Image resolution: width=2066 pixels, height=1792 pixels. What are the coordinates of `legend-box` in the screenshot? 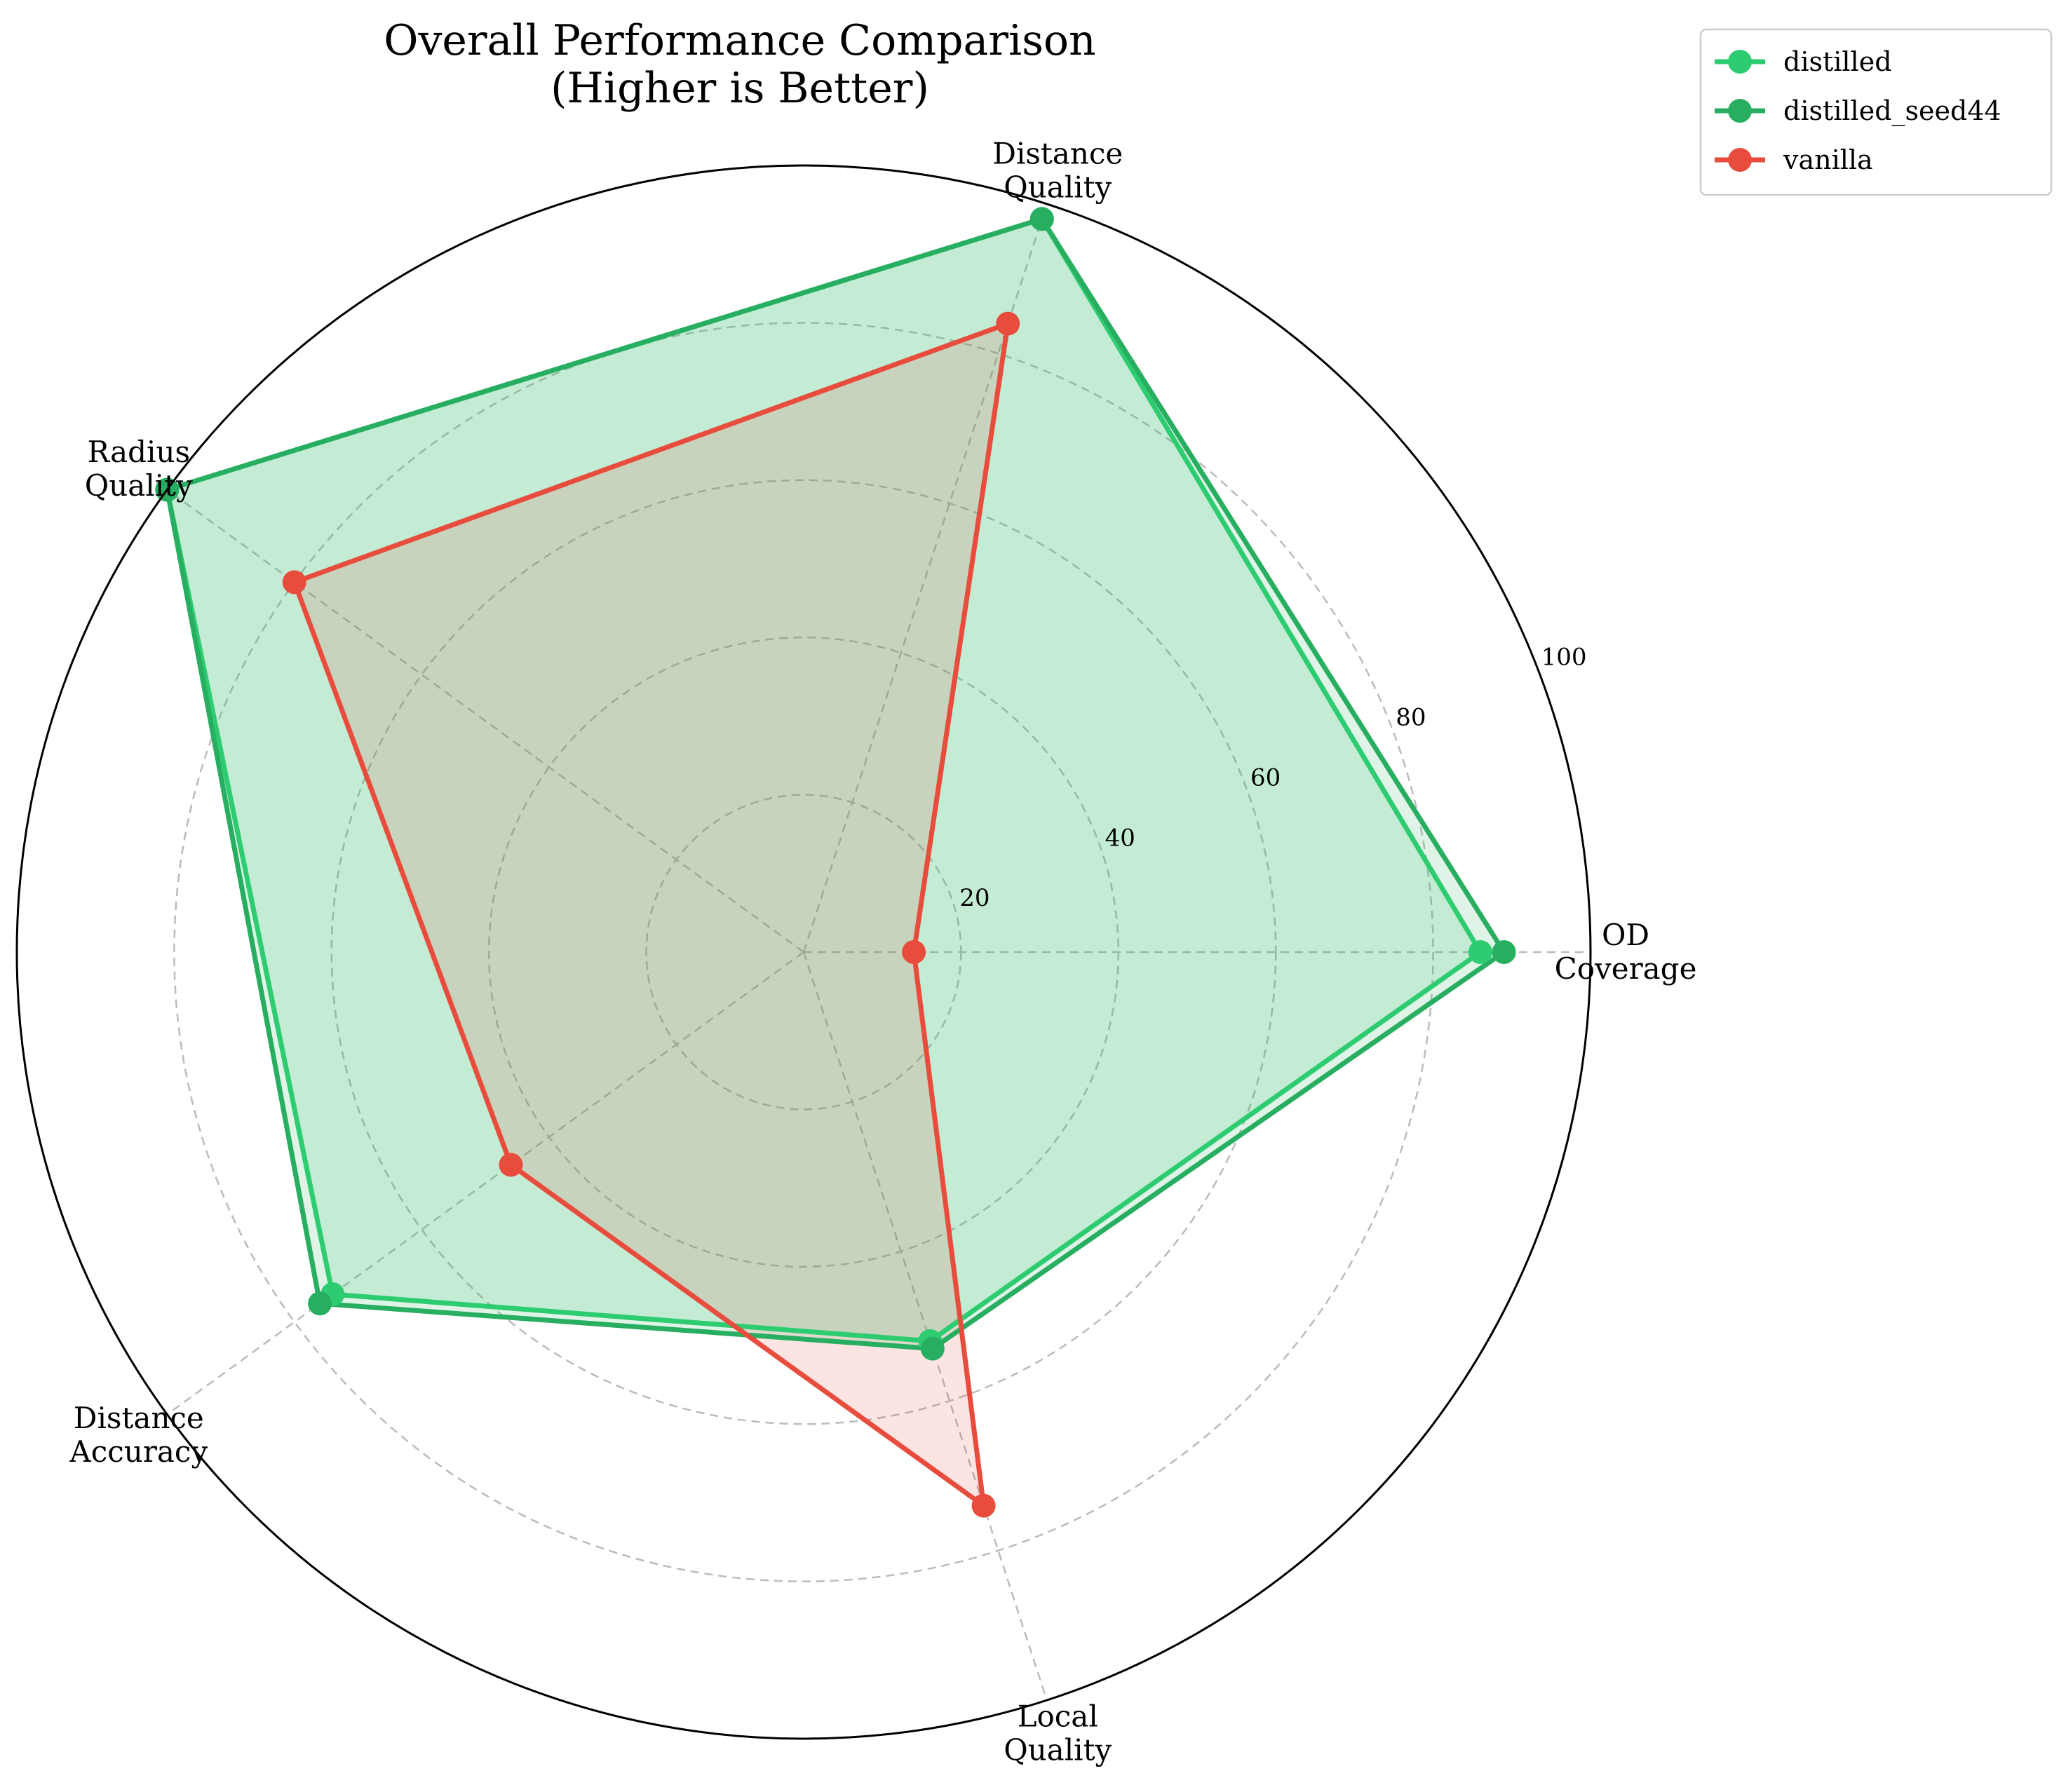 It's located at (1876, 112).